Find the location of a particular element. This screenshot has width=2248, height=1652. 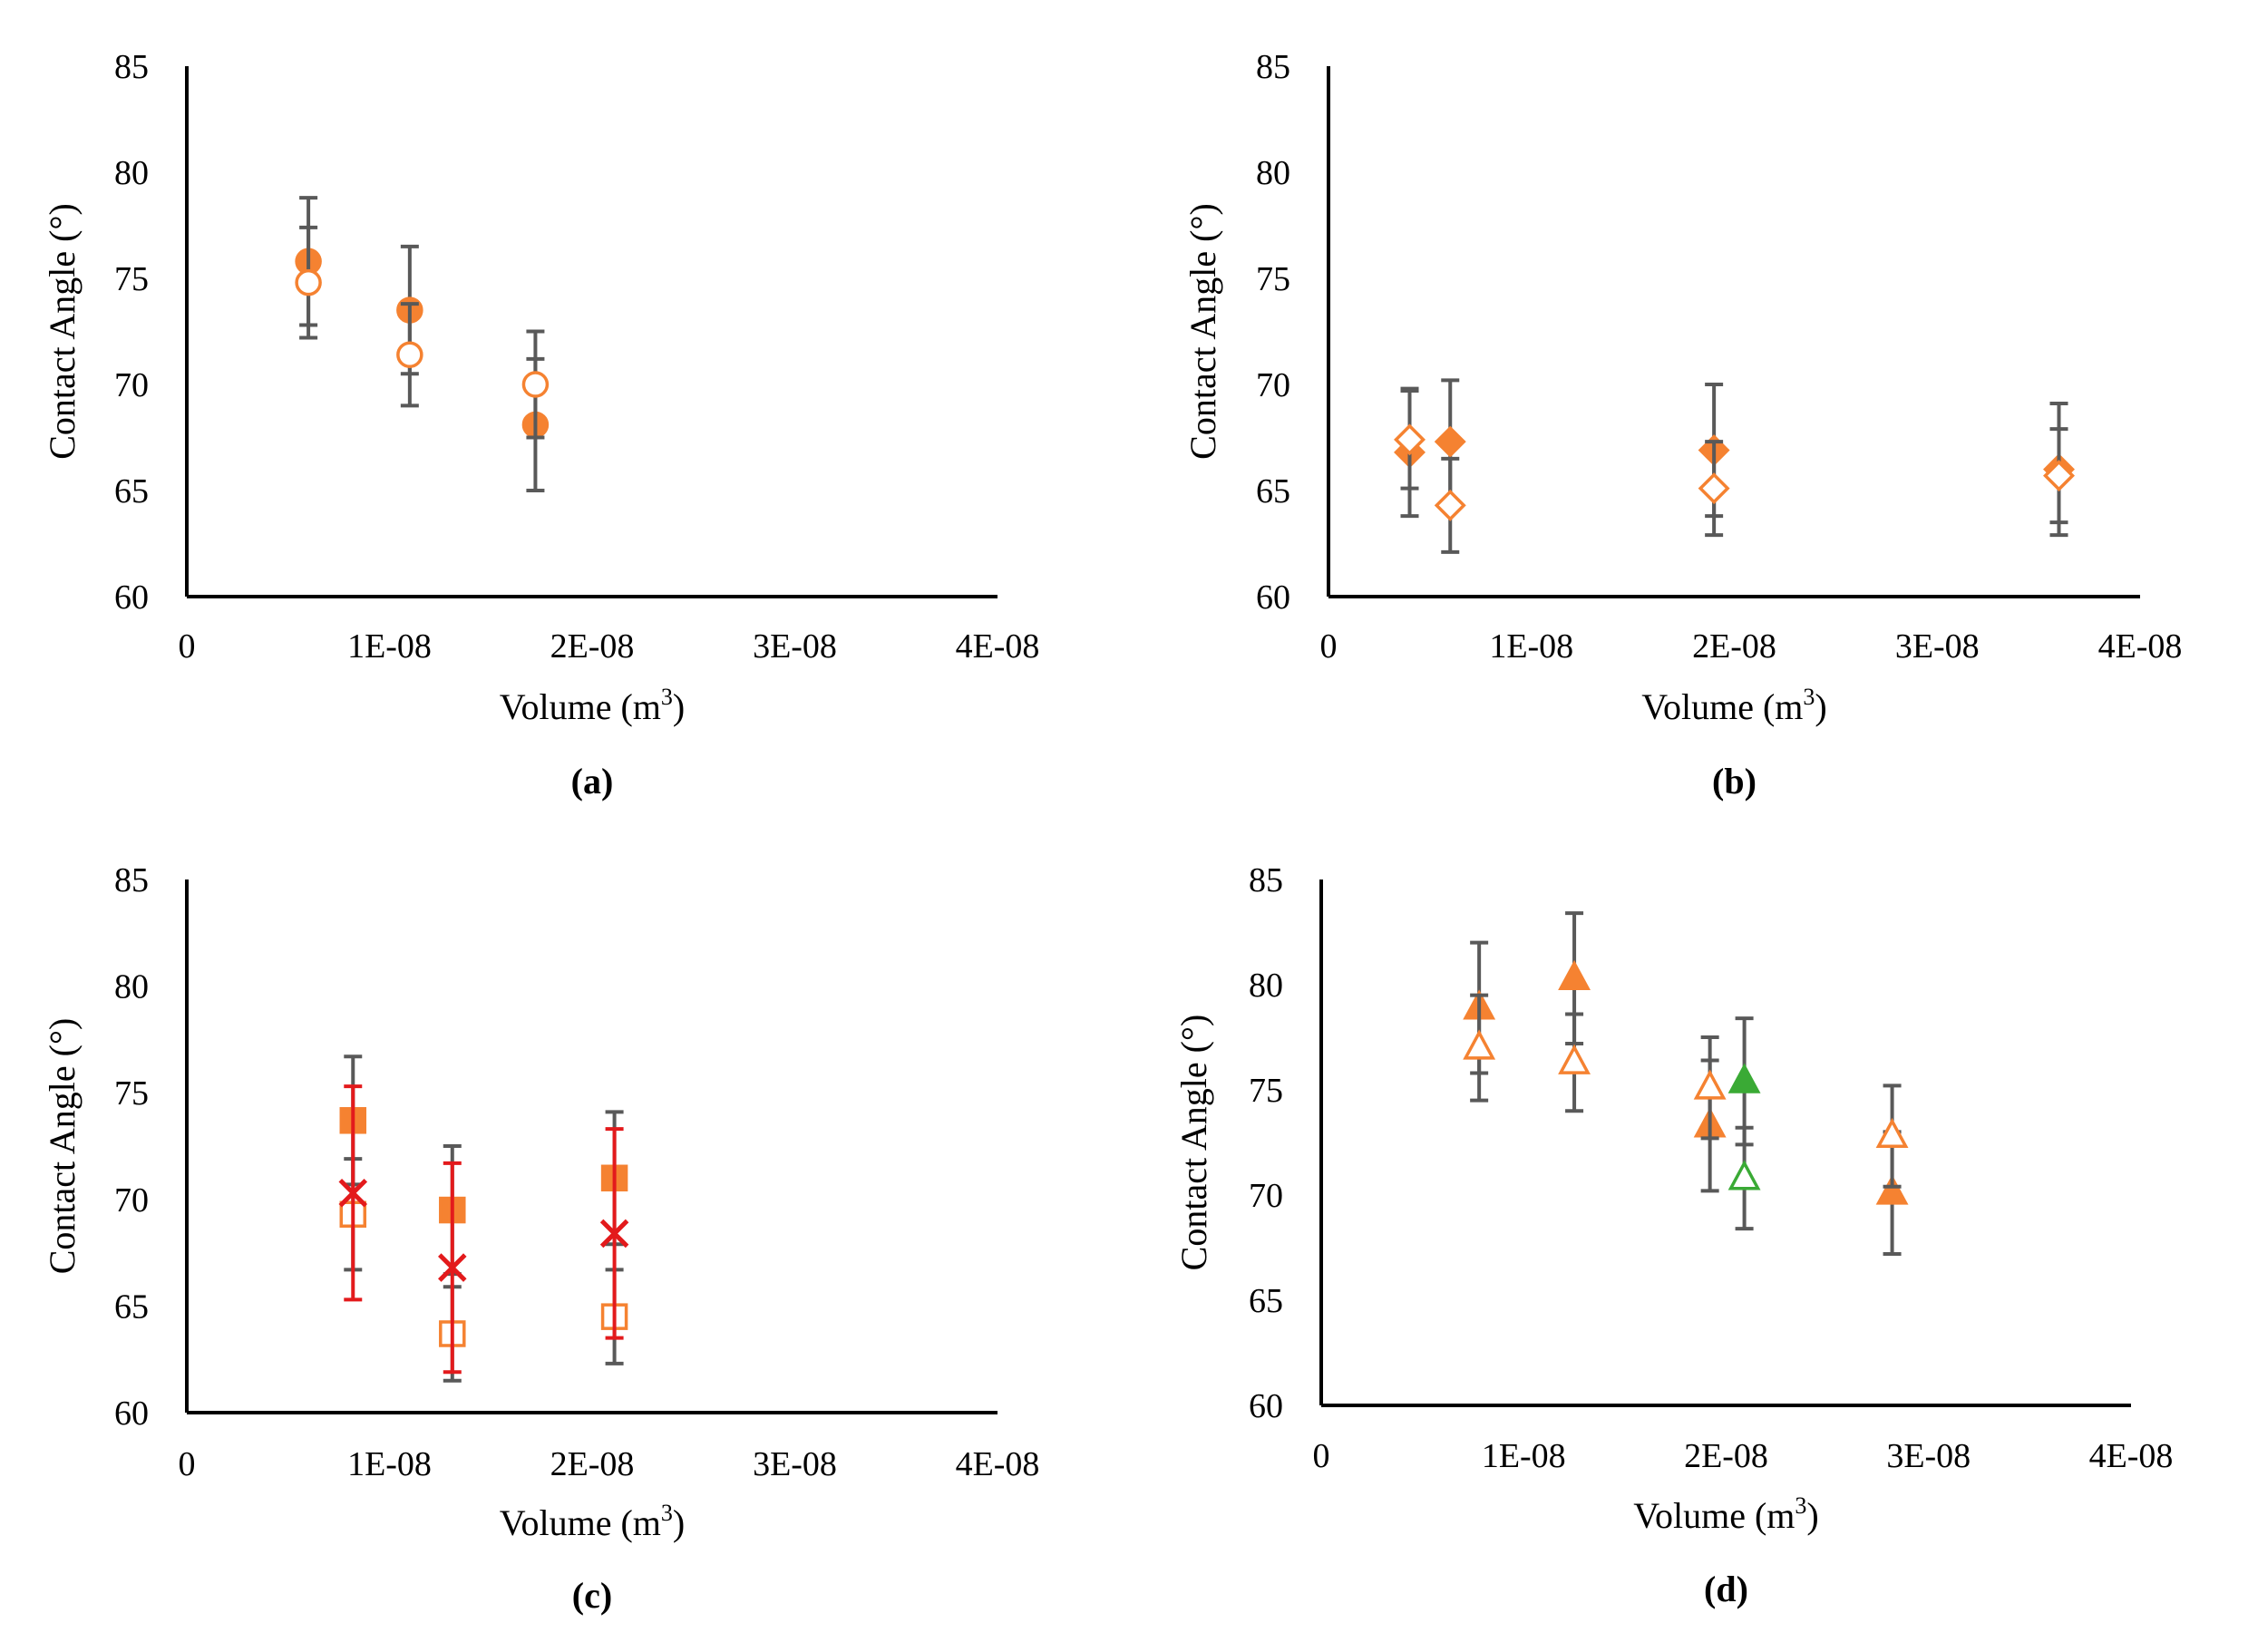

series-cross is located at coordinates (483, 1229).